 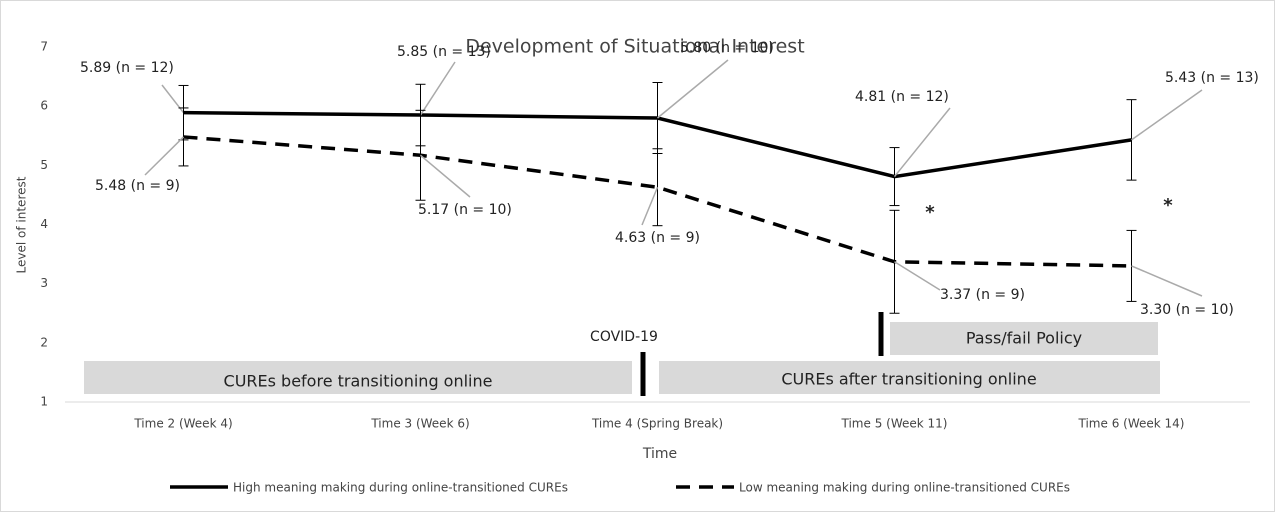 What do you see at coordinates (22, 224) in the screenshot?
I see `y-axis-label: Level of interest` at bounding box center [22, 224].